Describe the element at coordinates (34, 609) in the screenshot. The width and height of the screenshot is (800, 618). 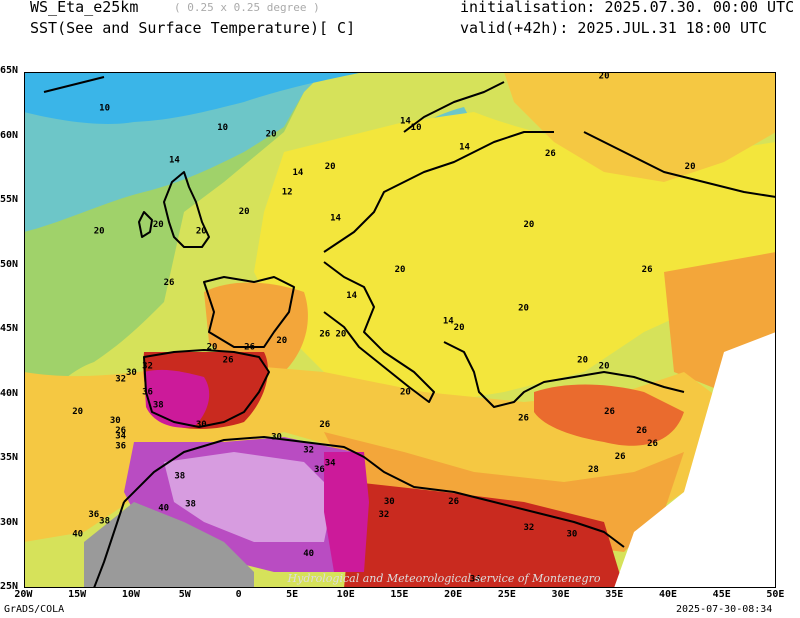
I see `footer-software: GrADS/COLA` at that location.